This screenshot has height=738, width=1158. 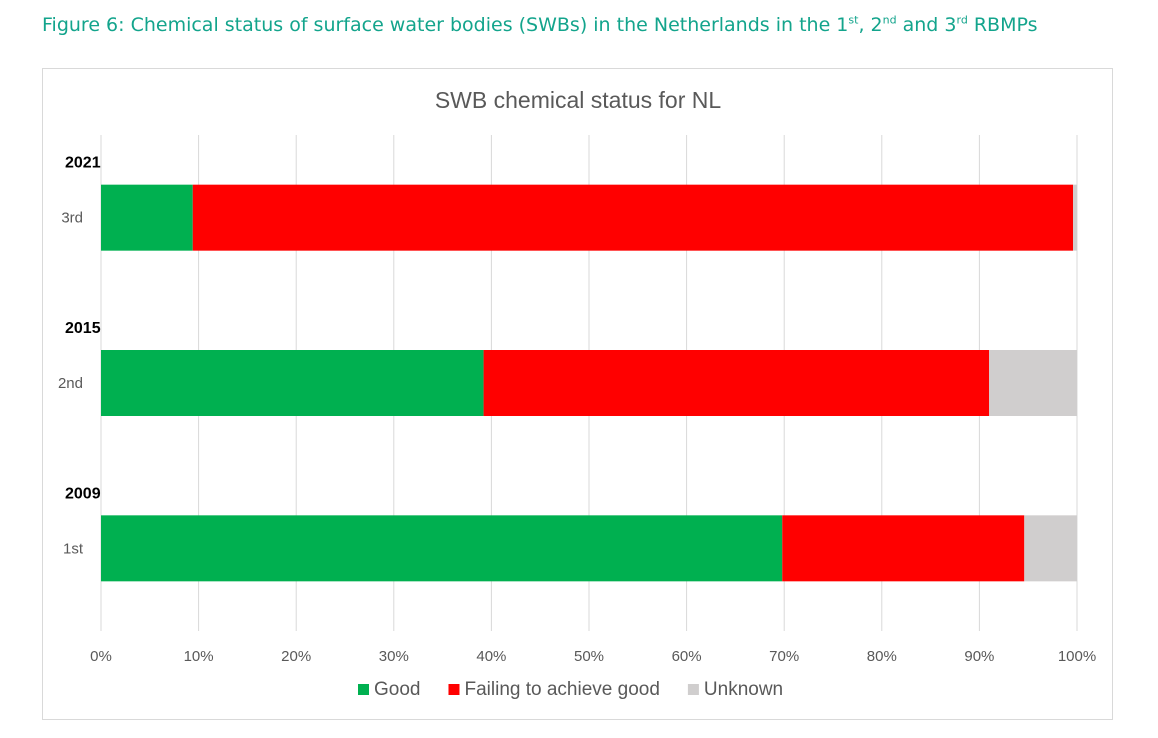 What do you see at coordinates (687, 656) in the screenshot?
I see `x-tick-label: 60%` at bounding box center [687, 656].